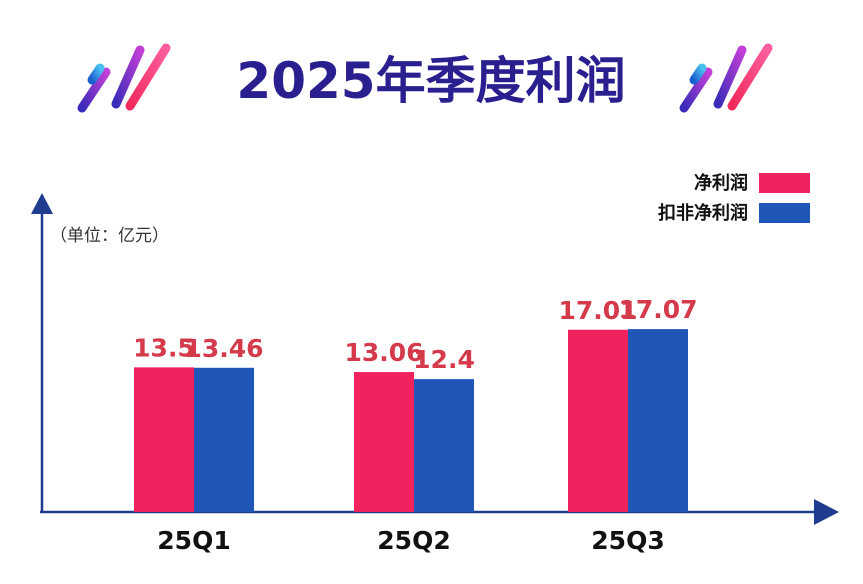 This screenshot has width=863, height=584. I want to click on value-label-25q1-net-profit: 13.5, so click(164, 347).